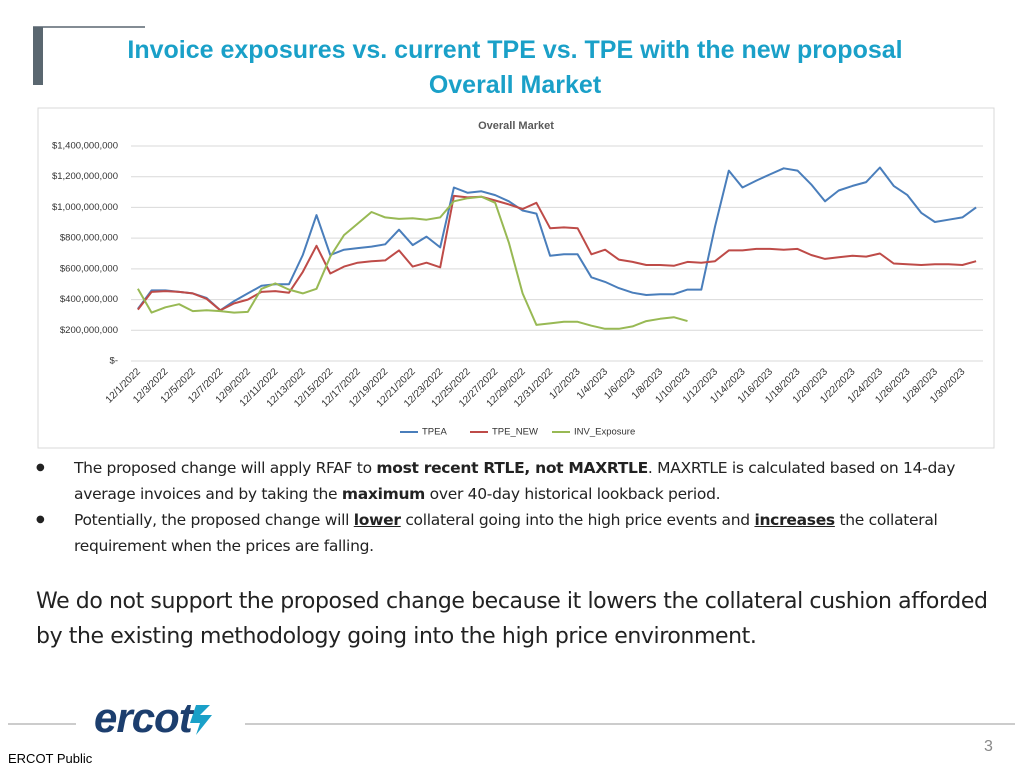  What do you see at coordinates (988, 746) in the screenshot?
I see `page-number: 3` at bounding box center [988, 746].